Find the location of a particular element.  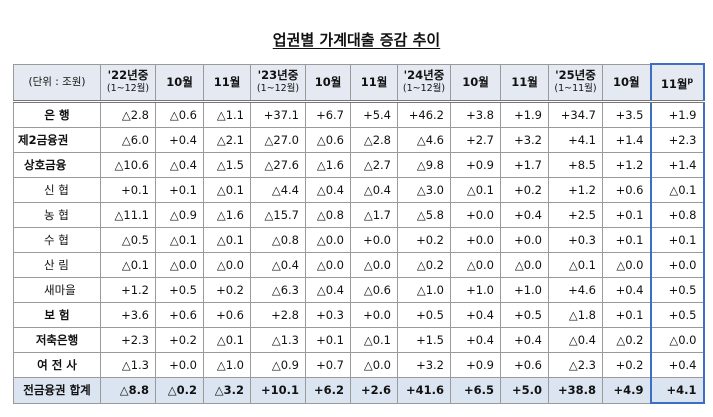

value-cell: +4.6 is located at coordinates (575, 290).